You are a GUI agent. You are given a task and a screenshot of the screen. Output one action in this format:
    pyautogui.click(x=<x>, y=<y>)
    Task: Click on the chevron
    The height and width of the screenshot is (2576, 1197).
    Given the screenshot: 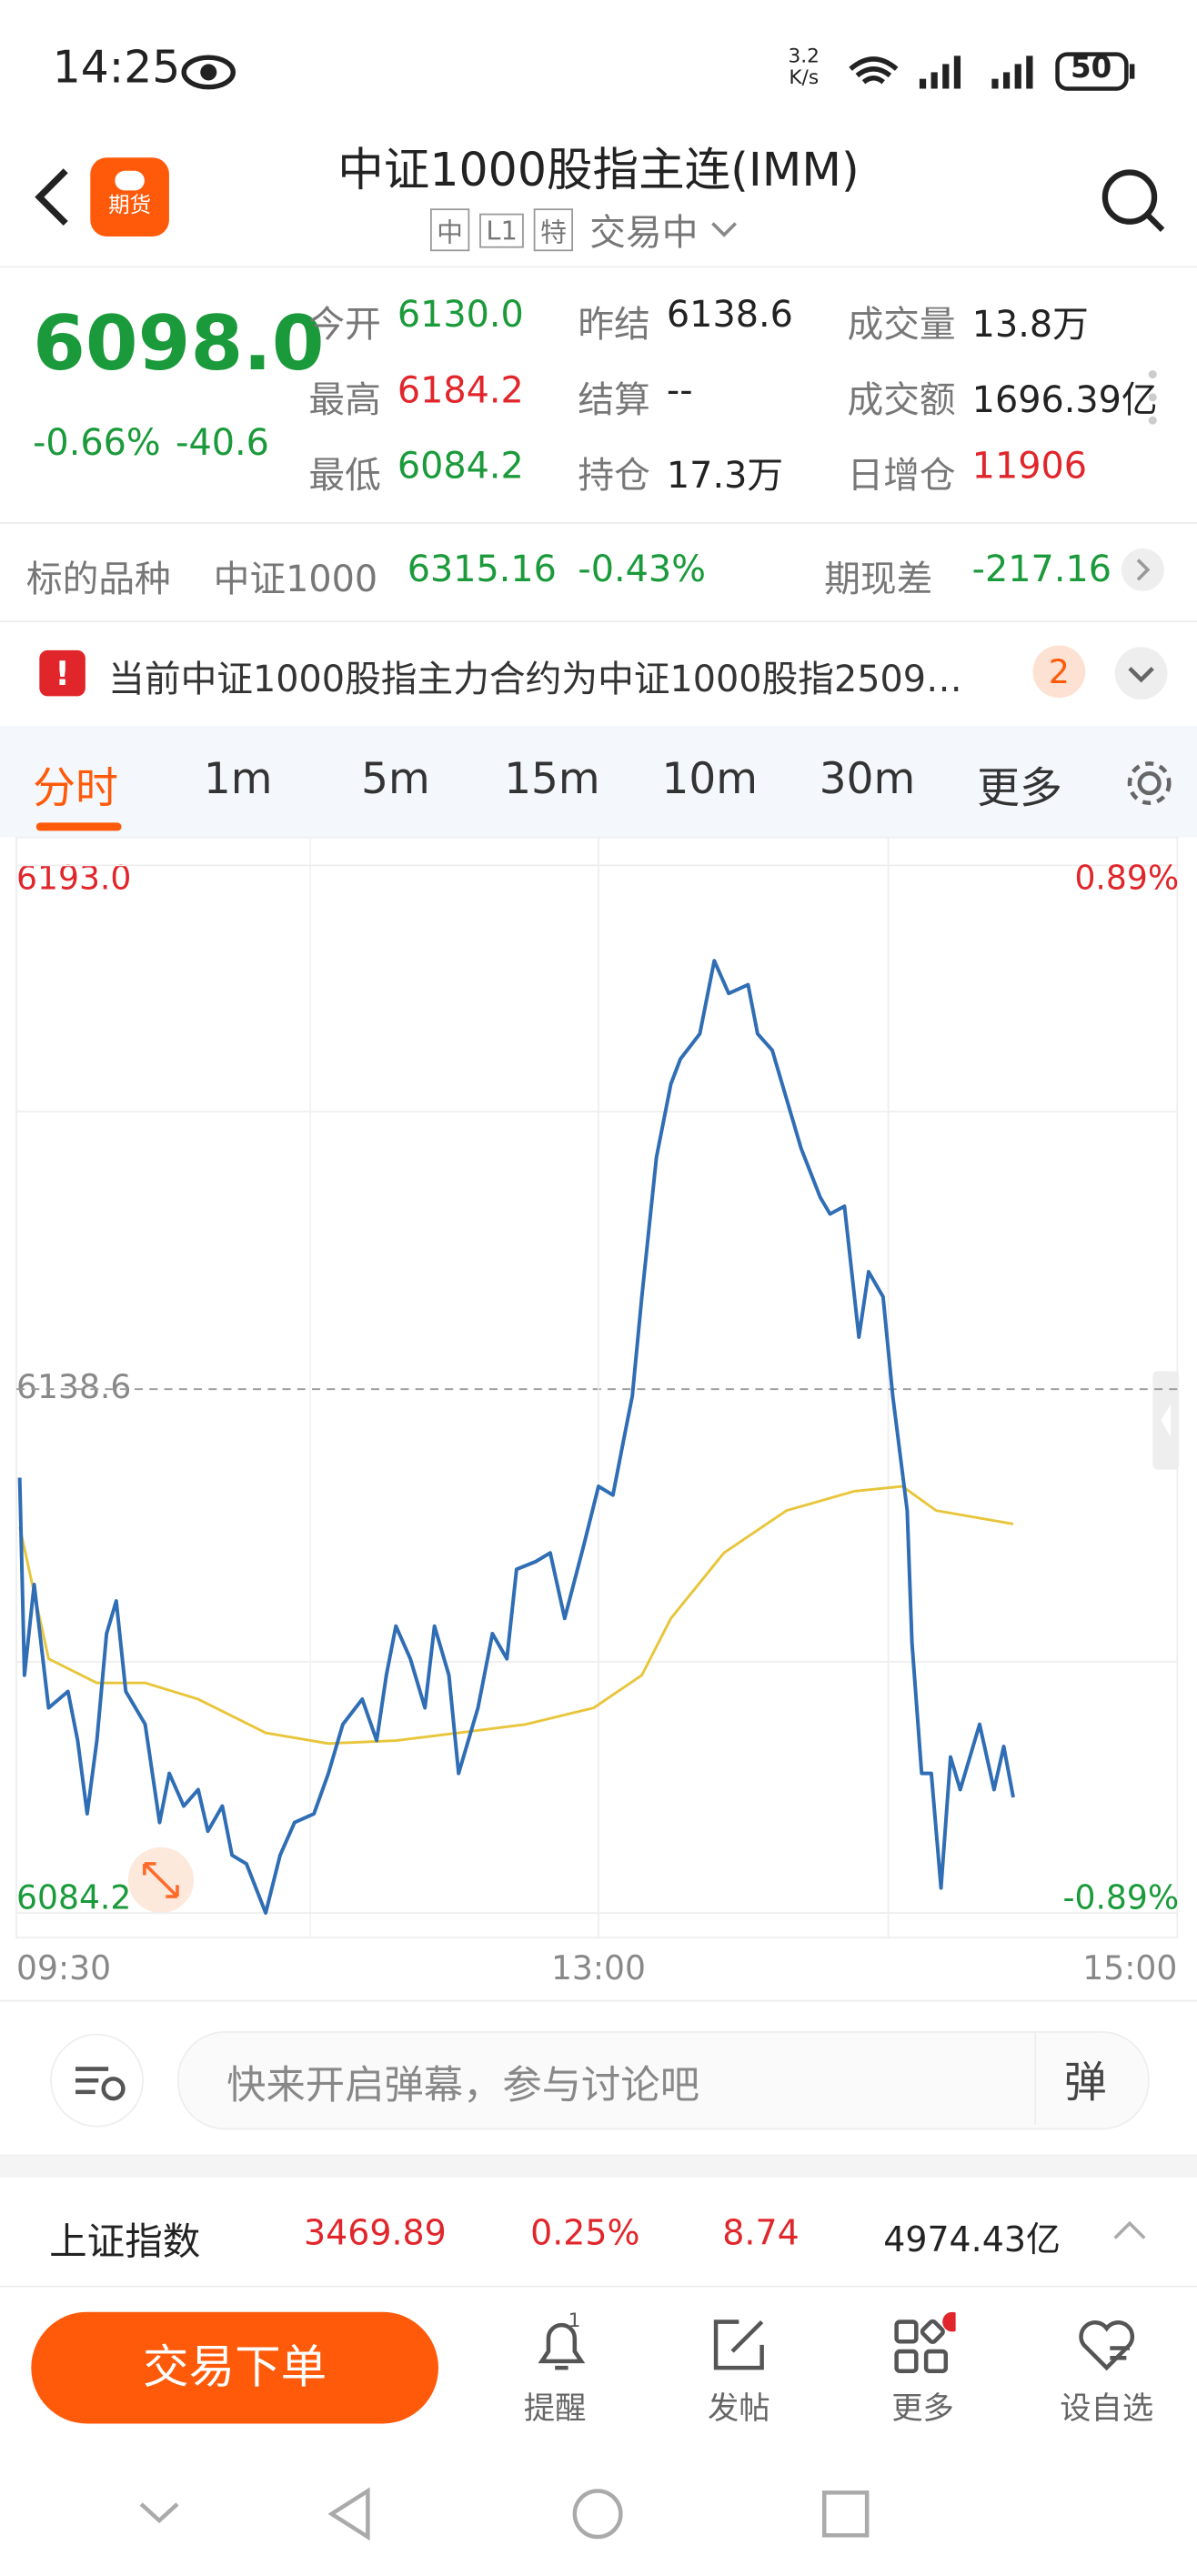 What is the action you would take?
    pyautogui.click(x=724, y=229)
    